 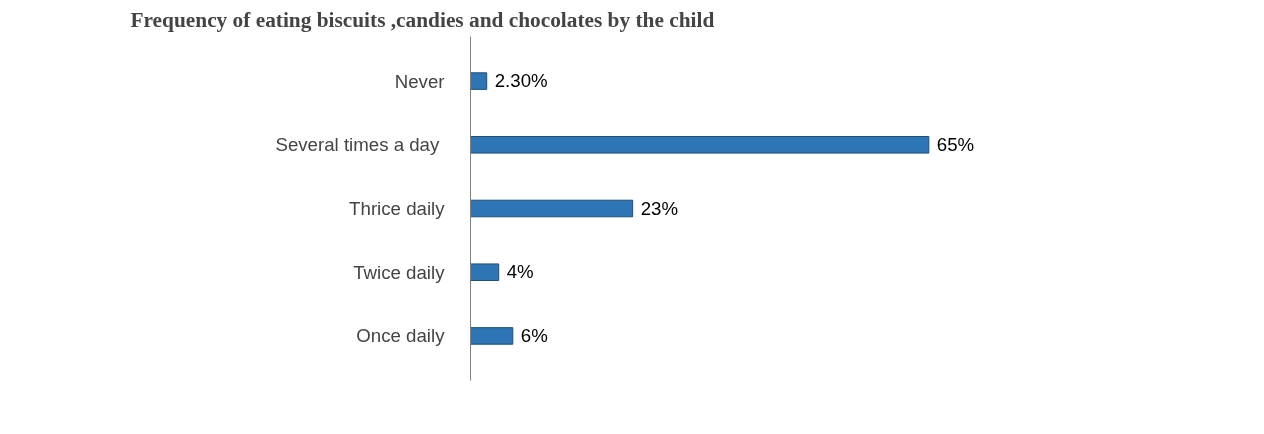 I want to click on data-label: 65%, so click(x=955, y=144).